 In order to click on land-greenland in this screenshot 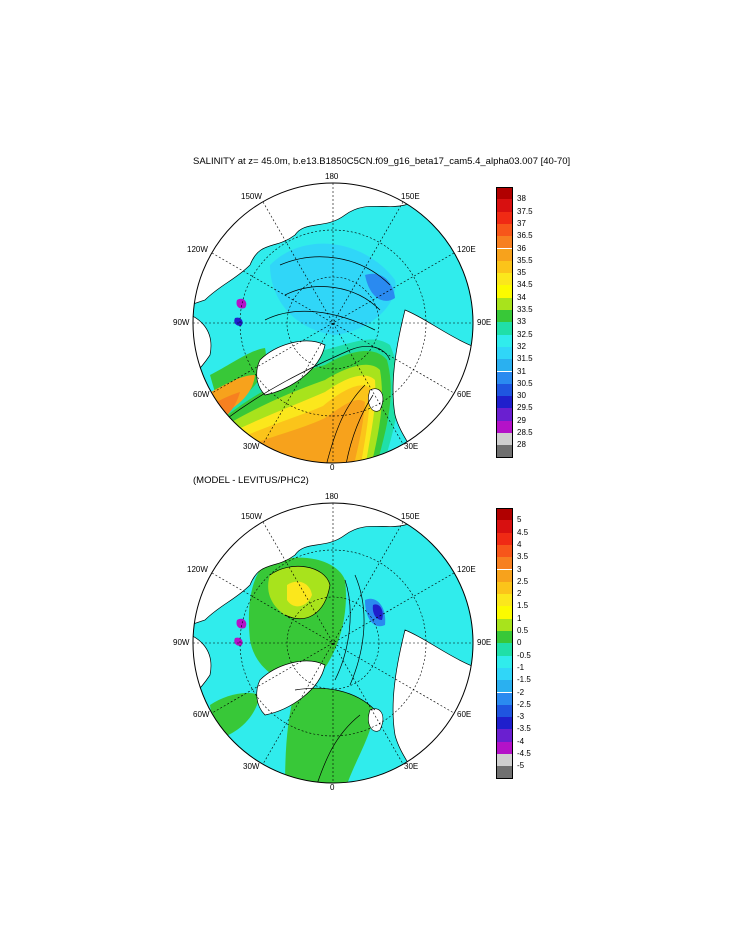, I will do `click(291, 368)`.